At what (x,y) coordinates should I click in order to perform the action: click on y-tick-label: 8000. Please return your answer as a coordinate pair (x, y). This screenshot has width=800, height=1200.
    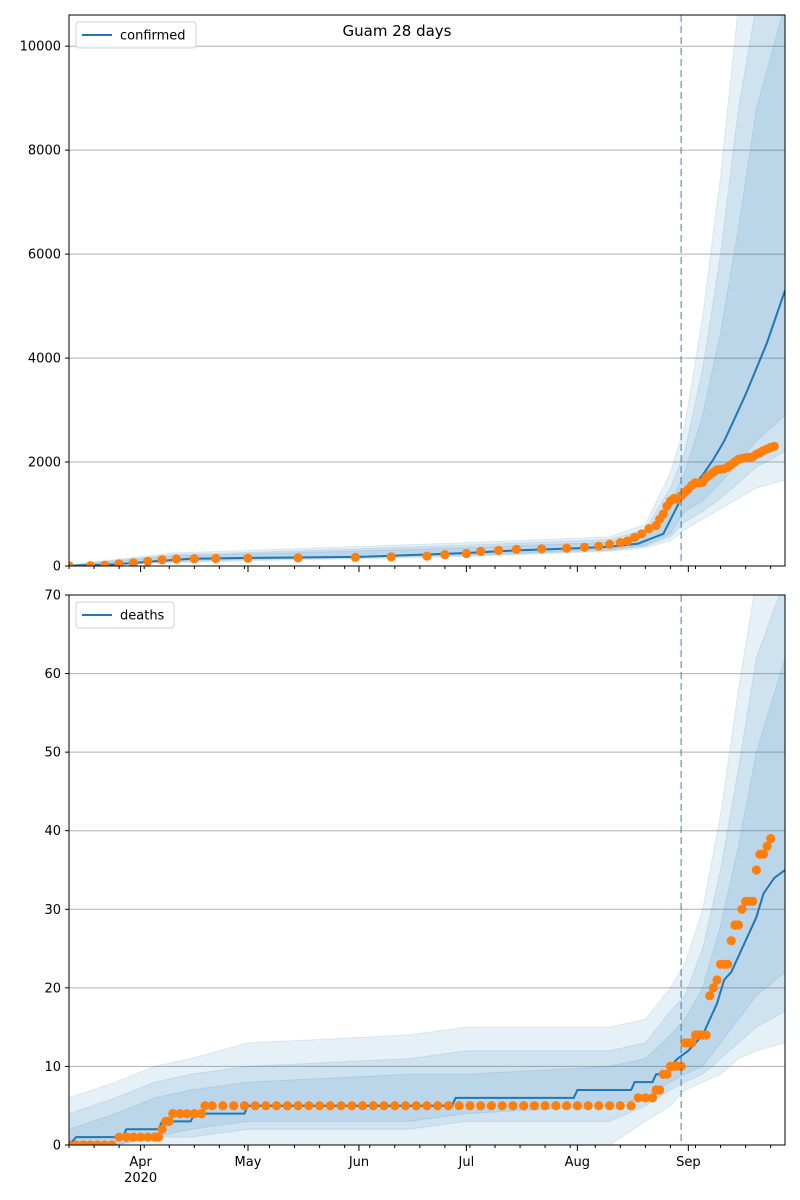
    Looking at the image, I should click on (44, 151).